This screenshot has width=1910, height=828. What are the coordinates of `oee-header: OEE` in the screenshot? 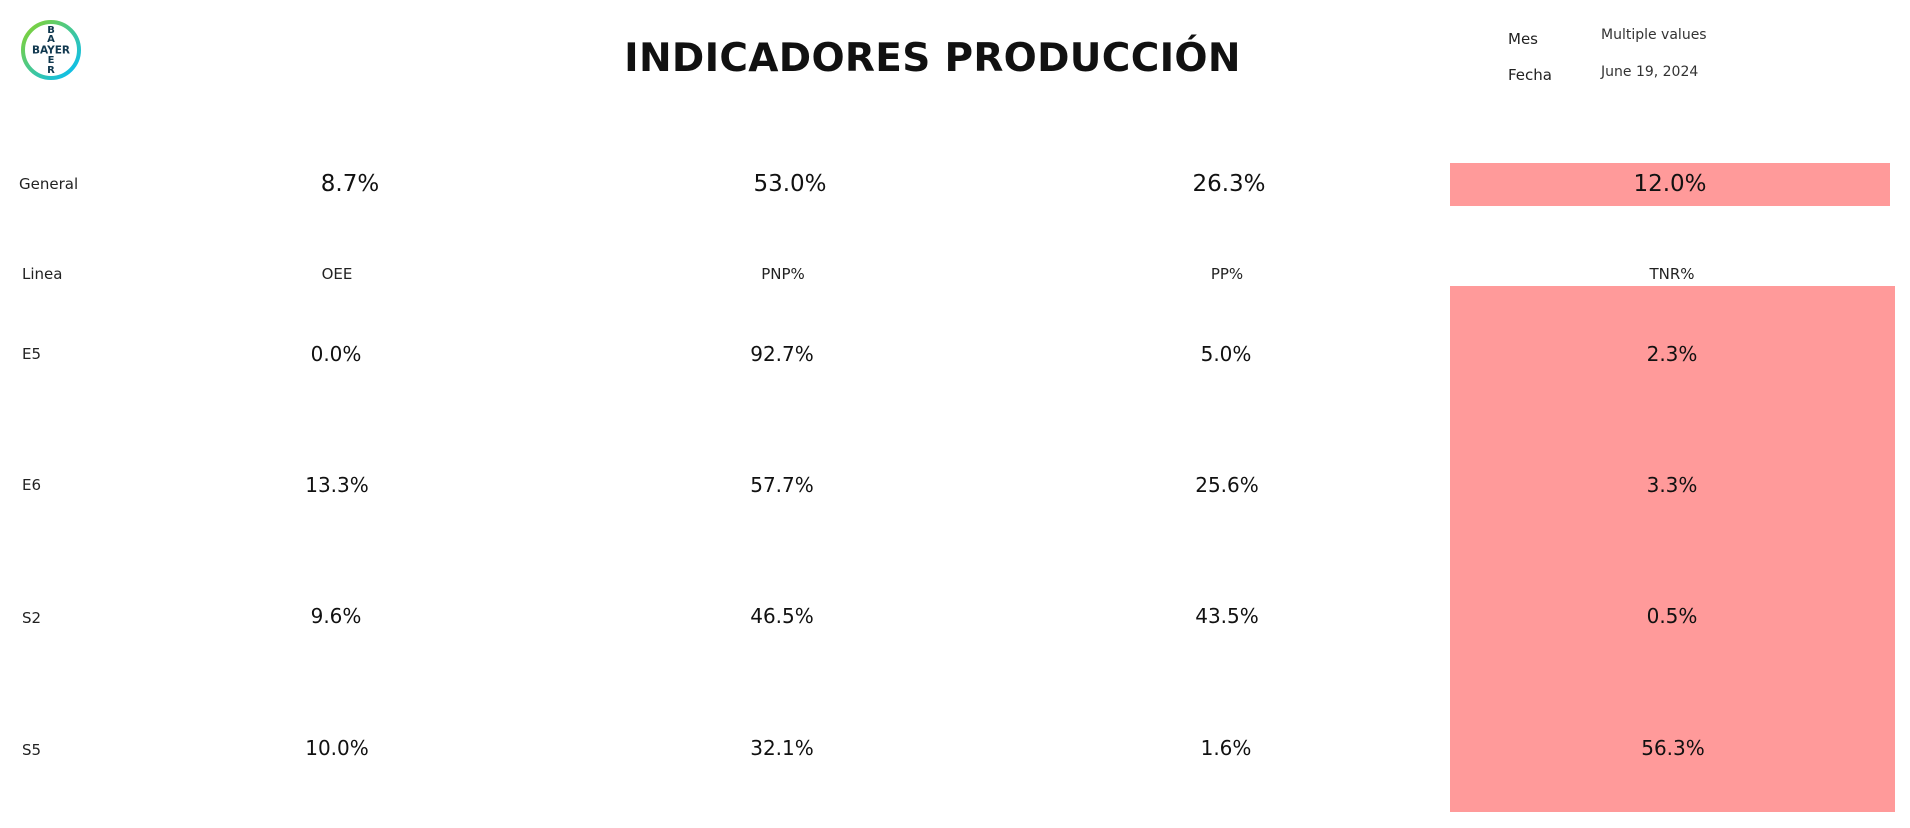 It's located at (337, 274).